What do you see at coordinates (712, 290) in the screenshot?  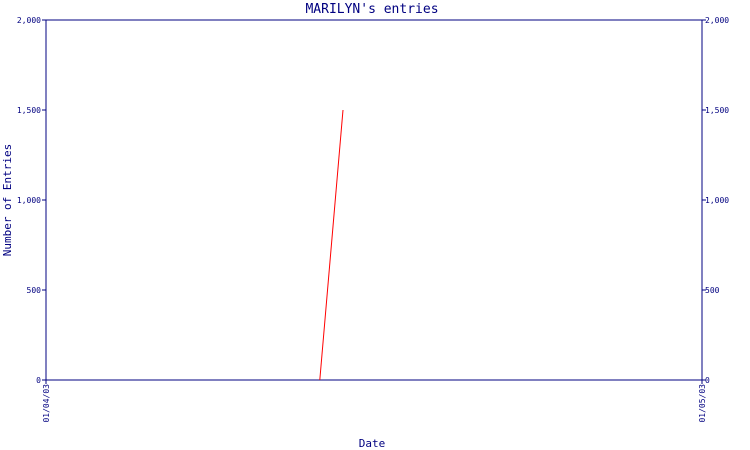 I see `y-tick-label-right: 500` at bounding box center [712, 290].